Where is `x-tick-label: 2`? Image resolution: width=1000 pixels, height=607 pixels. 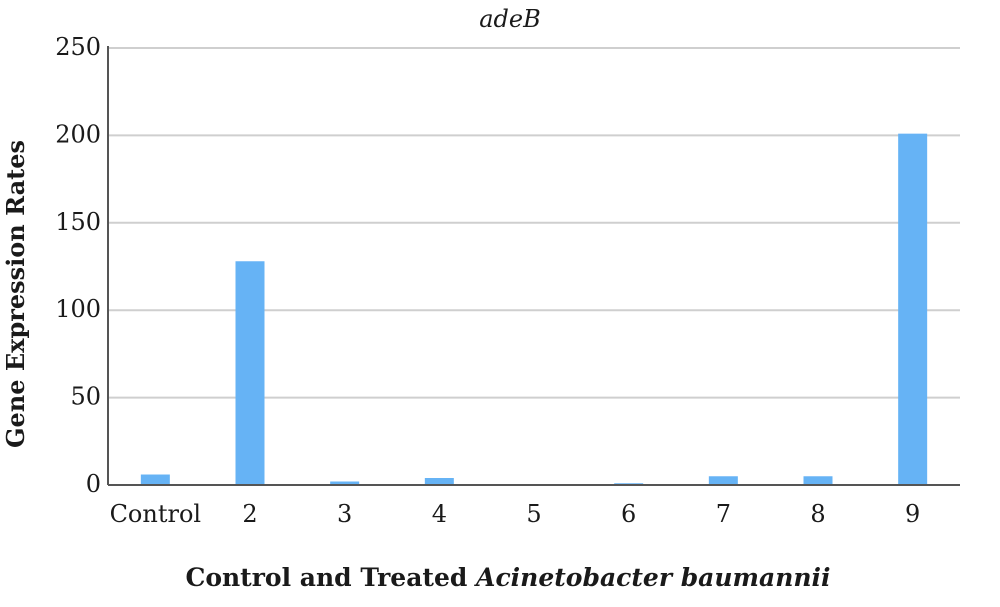
x-tick-label: 2 is located at coordinates (249, 514).